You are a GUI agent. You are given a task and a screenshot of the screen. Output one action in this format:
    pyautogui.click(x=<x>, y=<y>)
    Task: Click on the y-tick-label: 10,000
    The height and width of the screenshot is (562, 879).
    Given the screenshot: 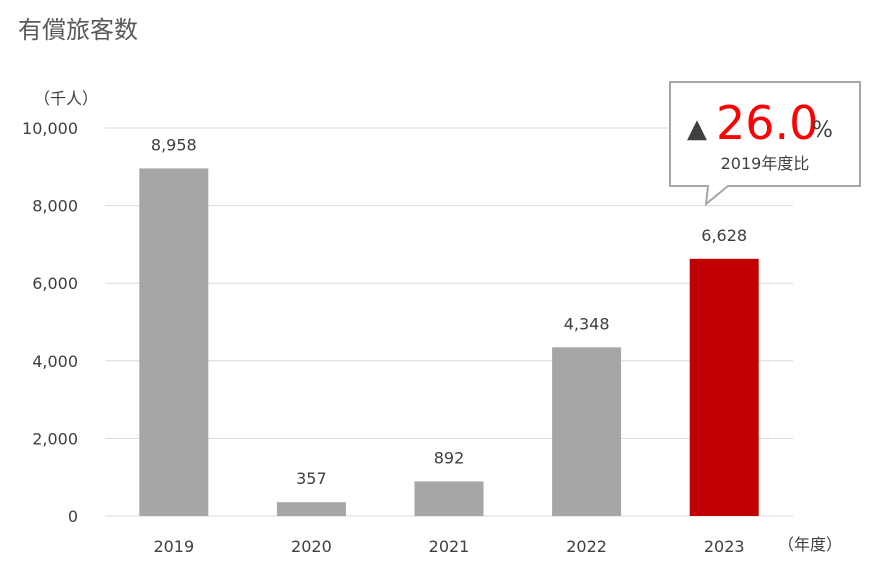 What is the action you would take?
    pyautogui.click(x=50, y=128)
    